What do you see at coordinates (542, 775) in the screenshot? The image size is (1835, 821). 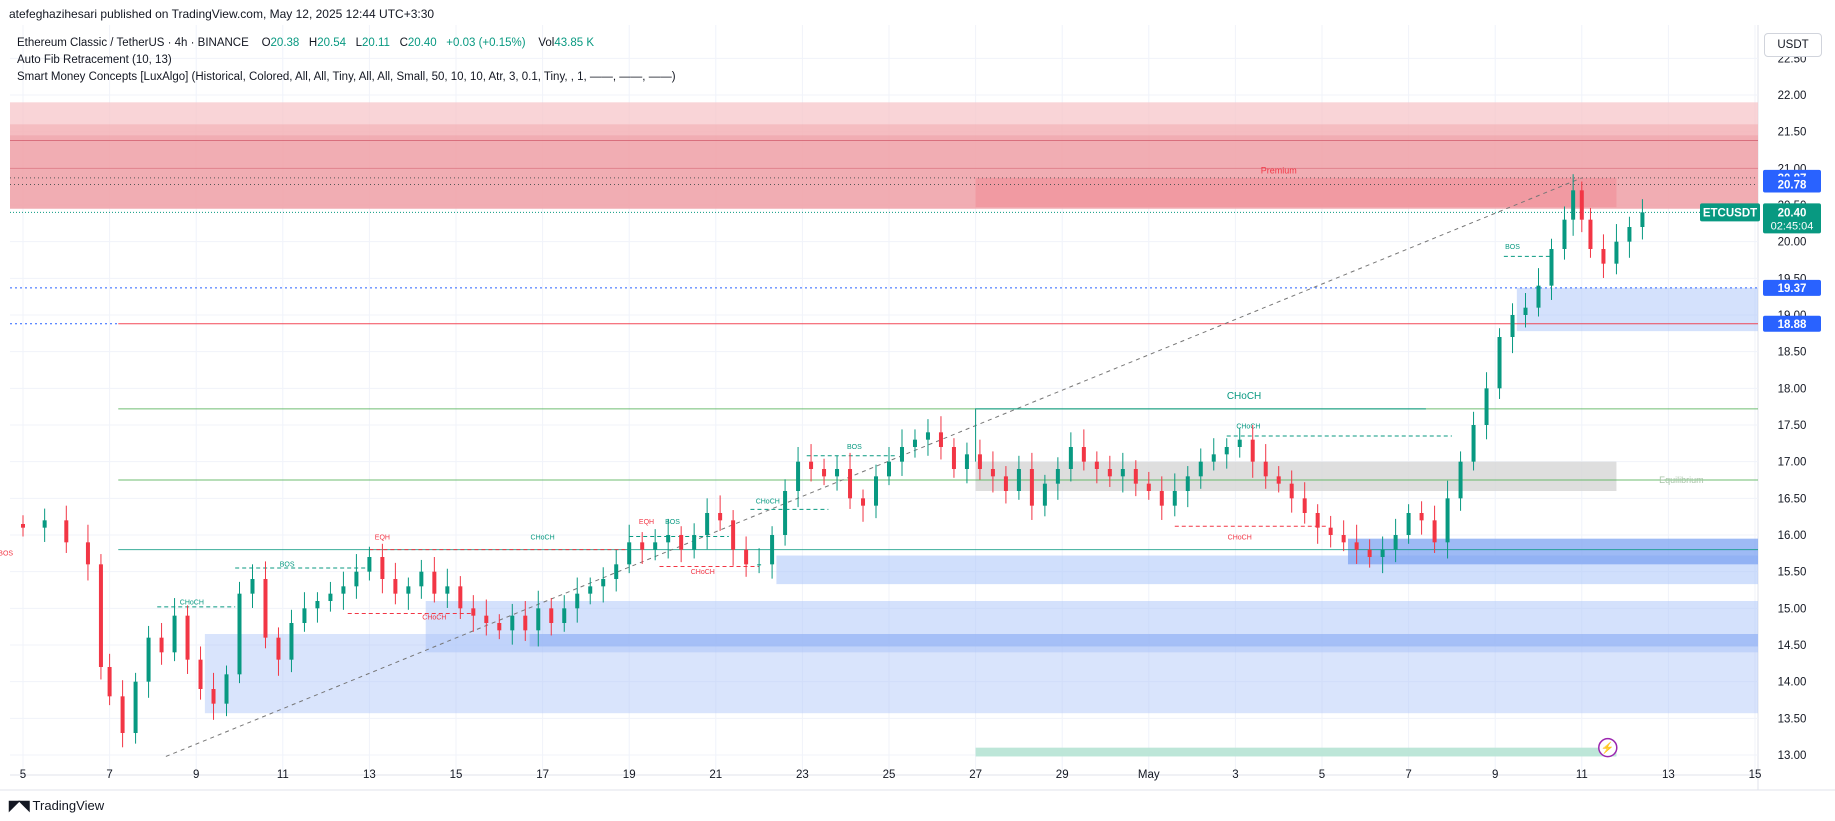 I see `x-tick-label: 17` at bounding box center [542, 775].